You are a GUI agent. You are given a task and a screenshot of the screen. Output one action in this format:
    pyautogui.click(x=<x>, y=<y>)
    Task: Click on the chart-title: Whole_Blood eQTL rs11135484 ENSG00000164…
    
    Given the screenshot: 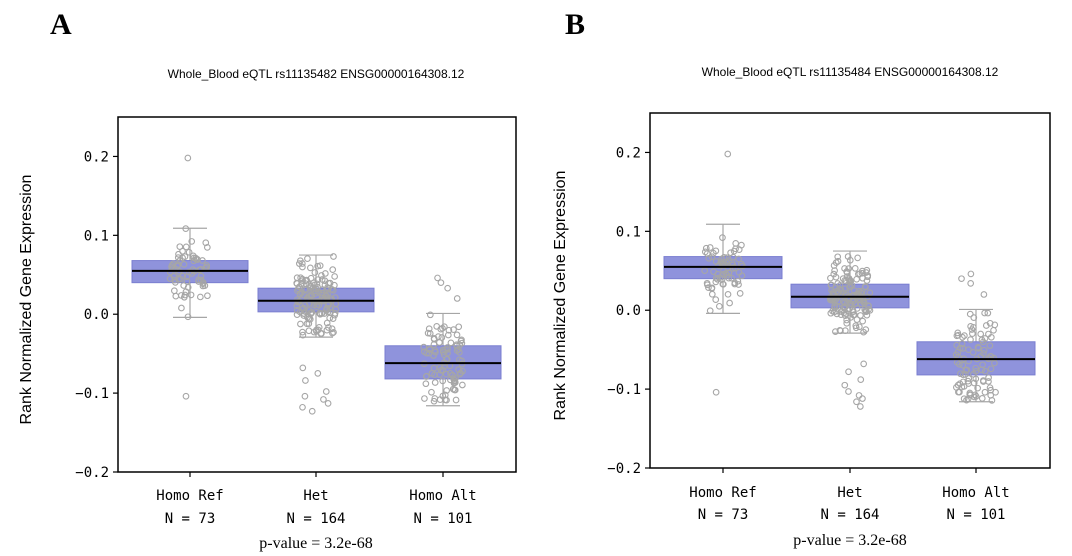 What is the action you would take?
    pyautogui.click(x=850, y=72)
    